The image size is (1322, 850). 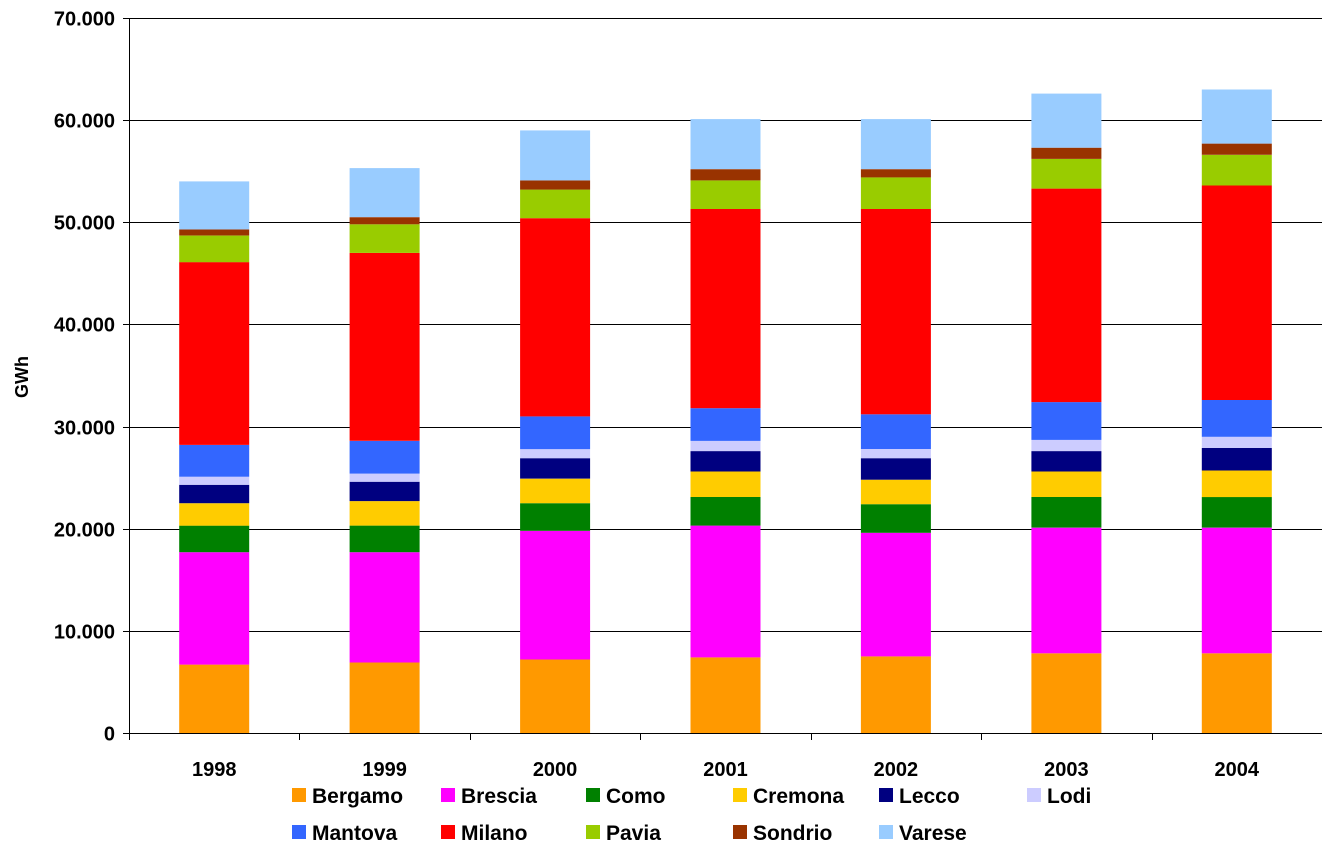 What do you see at coordinates (299, 795) in the screenshot?
I see `legend-swatch-bergamo` at bounding box center [299, 795].